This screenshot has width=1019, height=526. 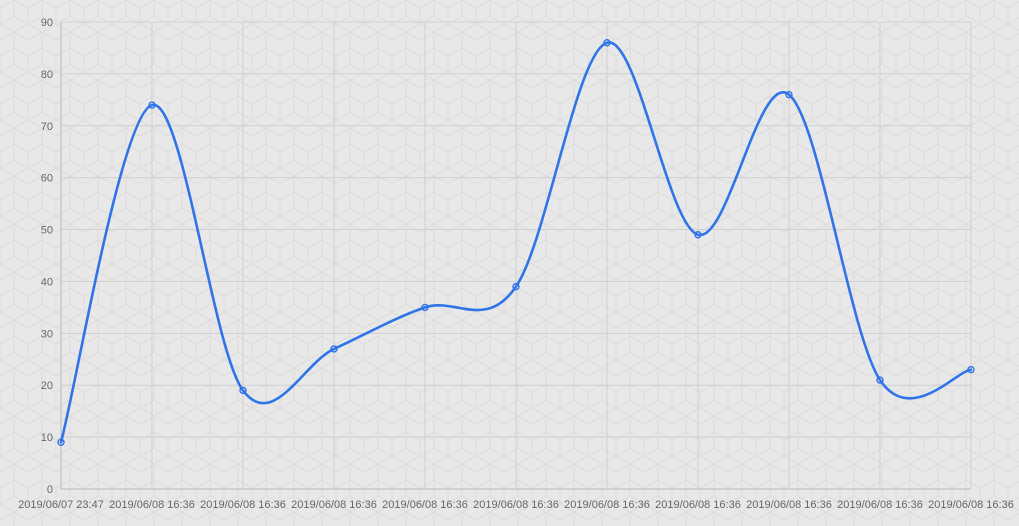 I want to click on y-tick-label: 30, so click(x=47, y=334).